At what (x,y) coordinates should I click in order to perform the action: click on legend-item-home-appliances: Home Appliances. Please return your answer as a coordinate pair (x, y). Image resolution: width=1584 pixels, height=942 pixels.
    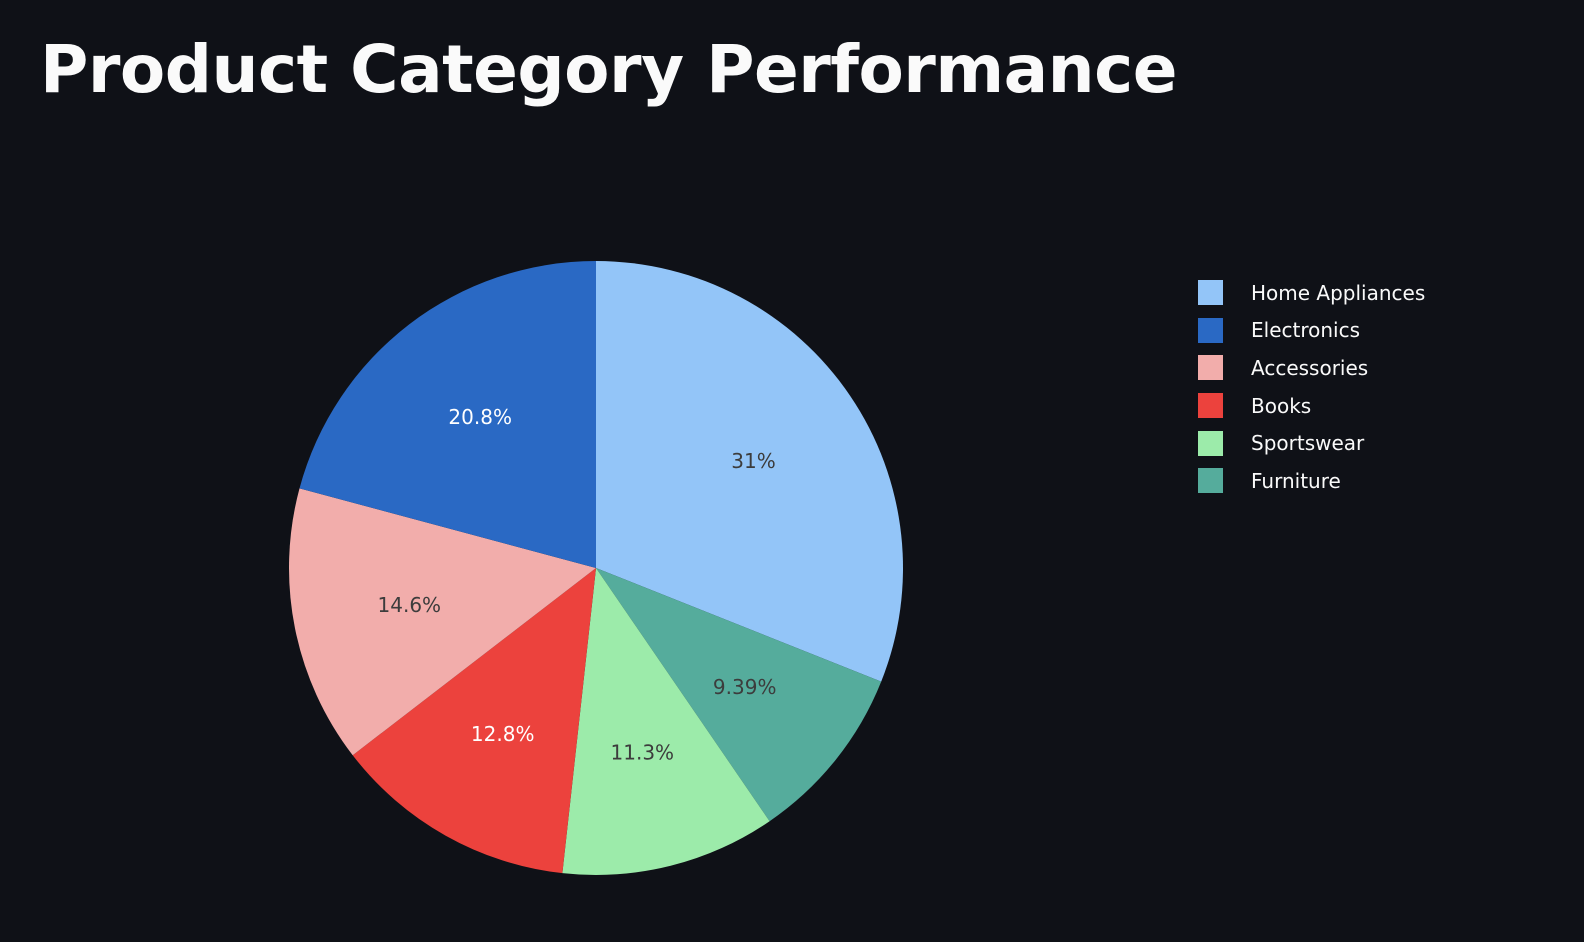
    Looking at the image, I should click on (1311, 293).